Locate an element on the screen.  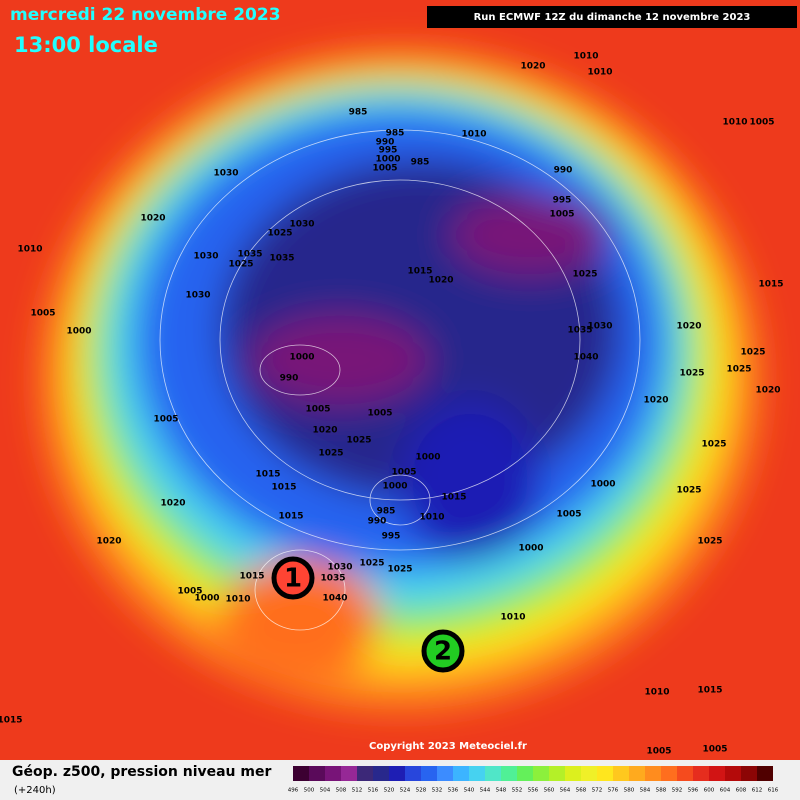
legend-tick: 576 is located at coordinates (613, 791).